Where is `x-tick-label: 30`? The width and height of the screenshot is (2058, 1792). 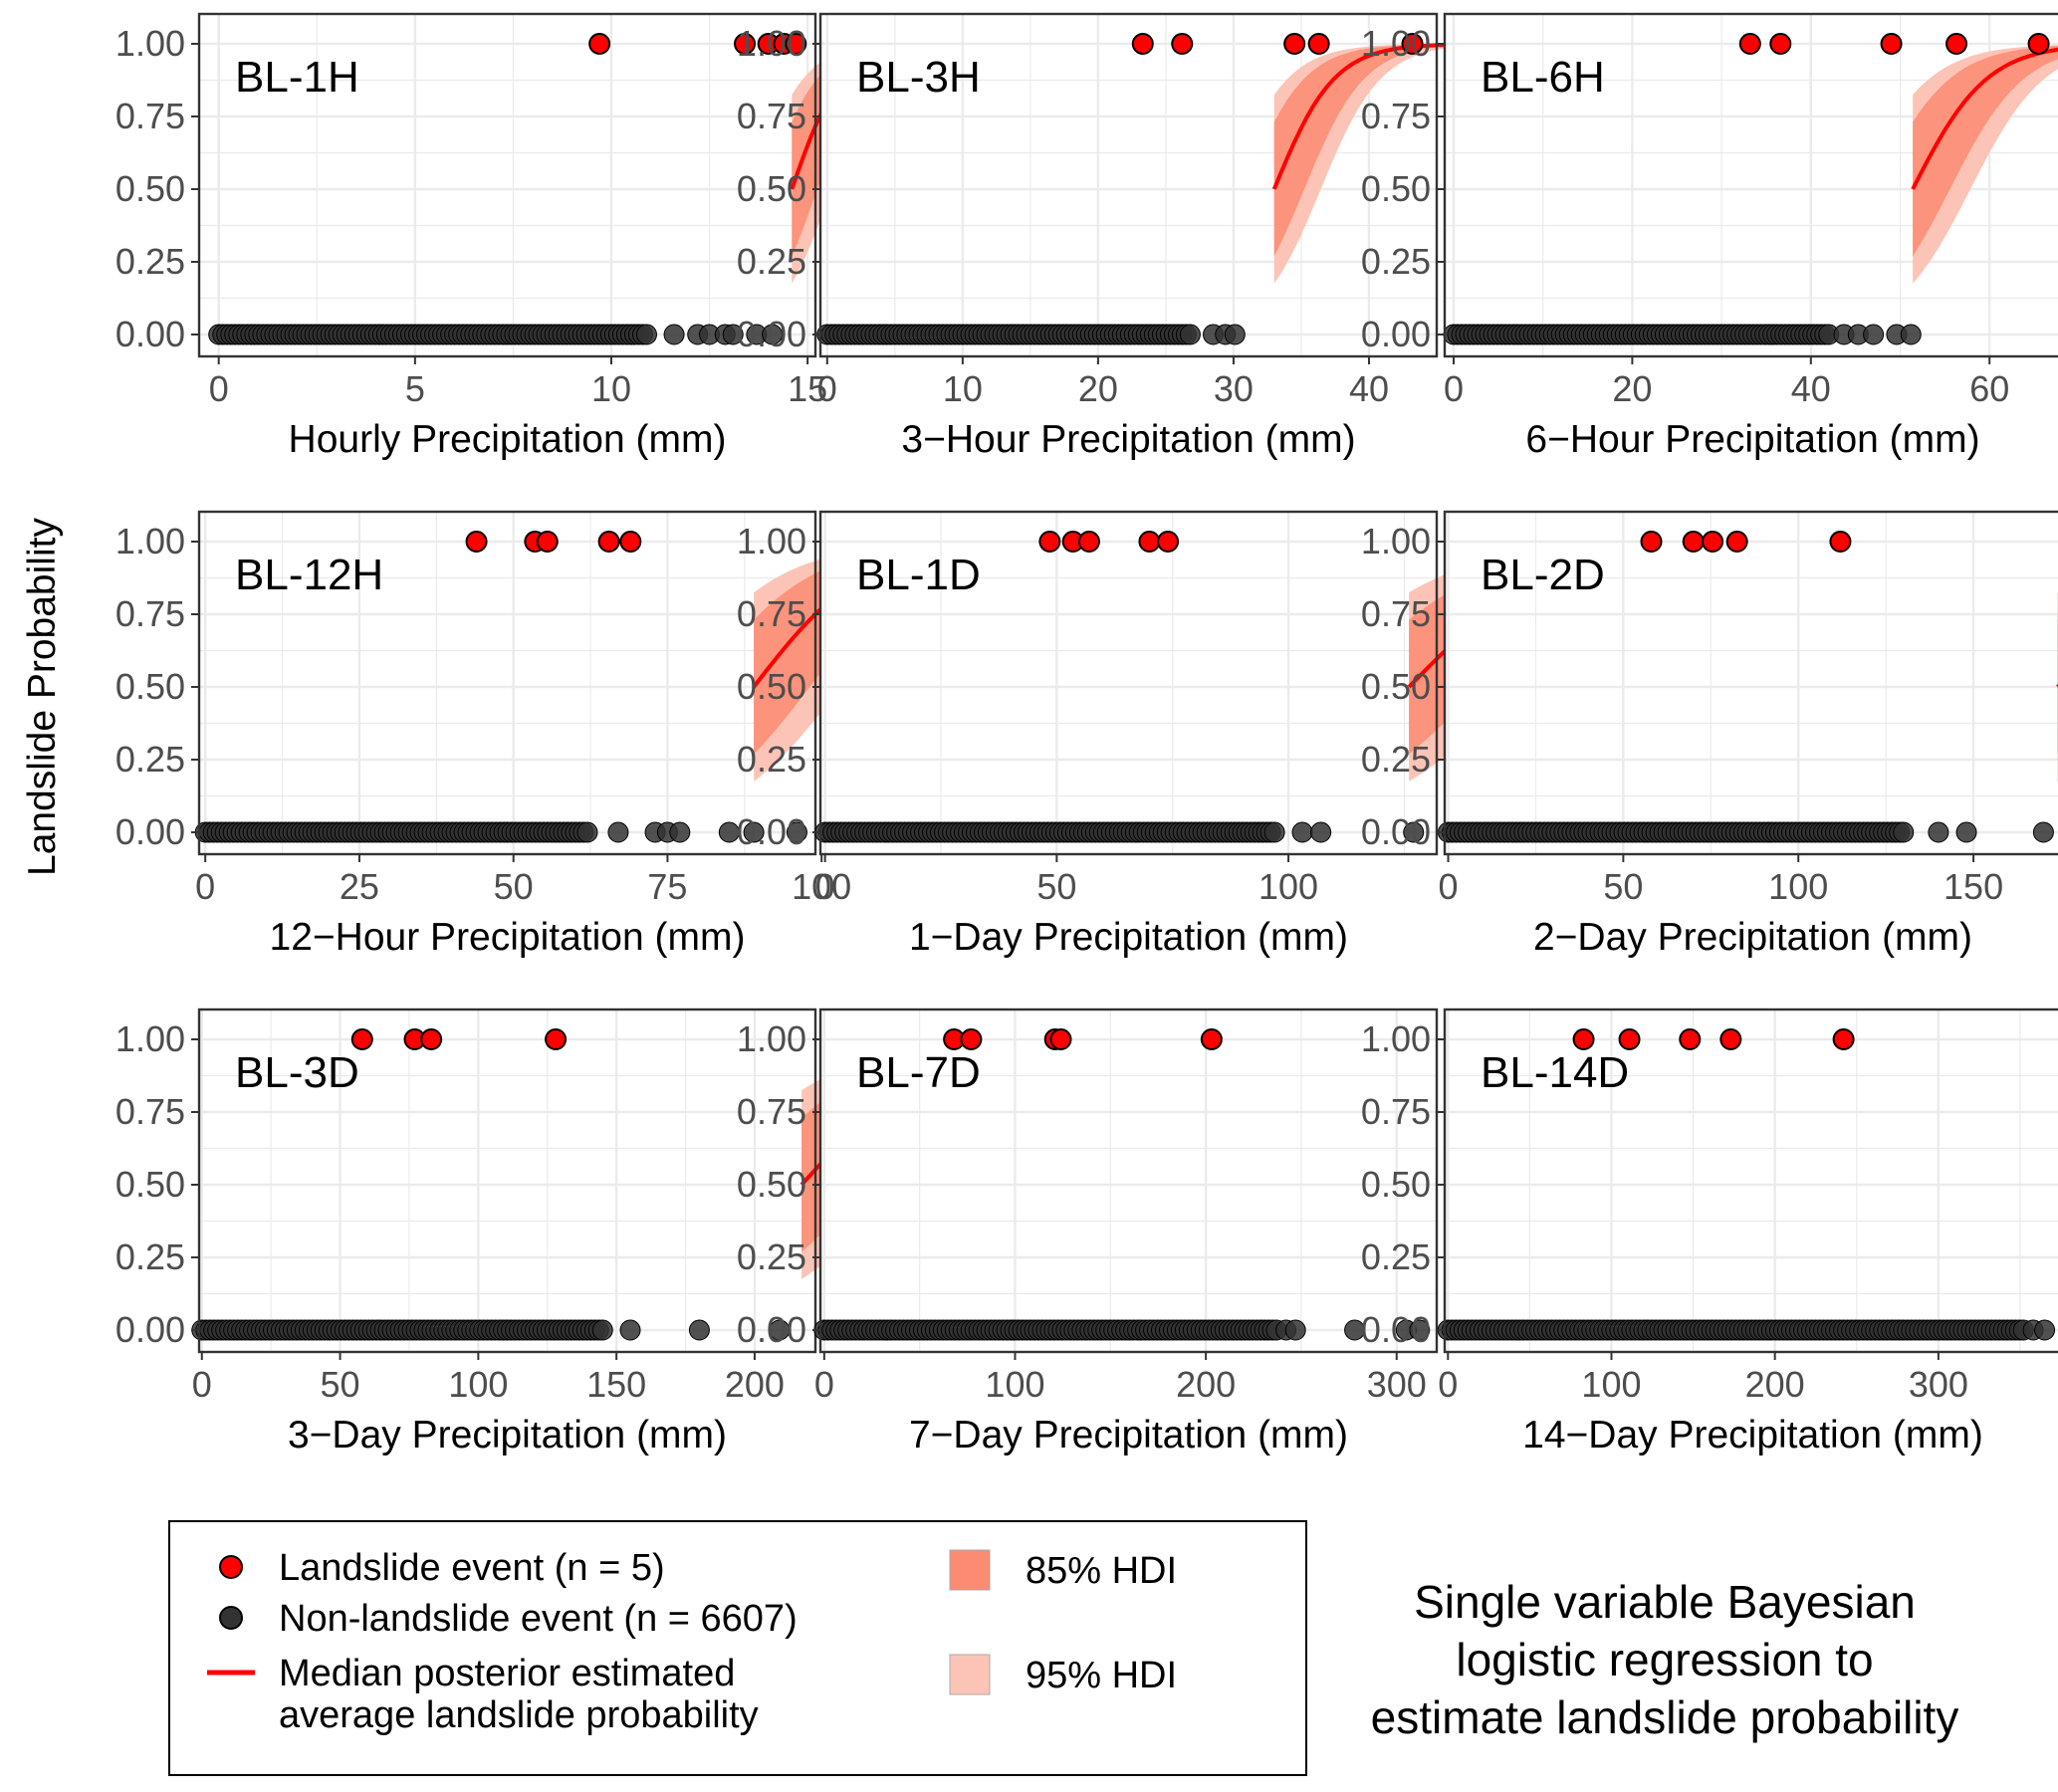 x-tick-label: 30 is located at coordinates (1234, 389).